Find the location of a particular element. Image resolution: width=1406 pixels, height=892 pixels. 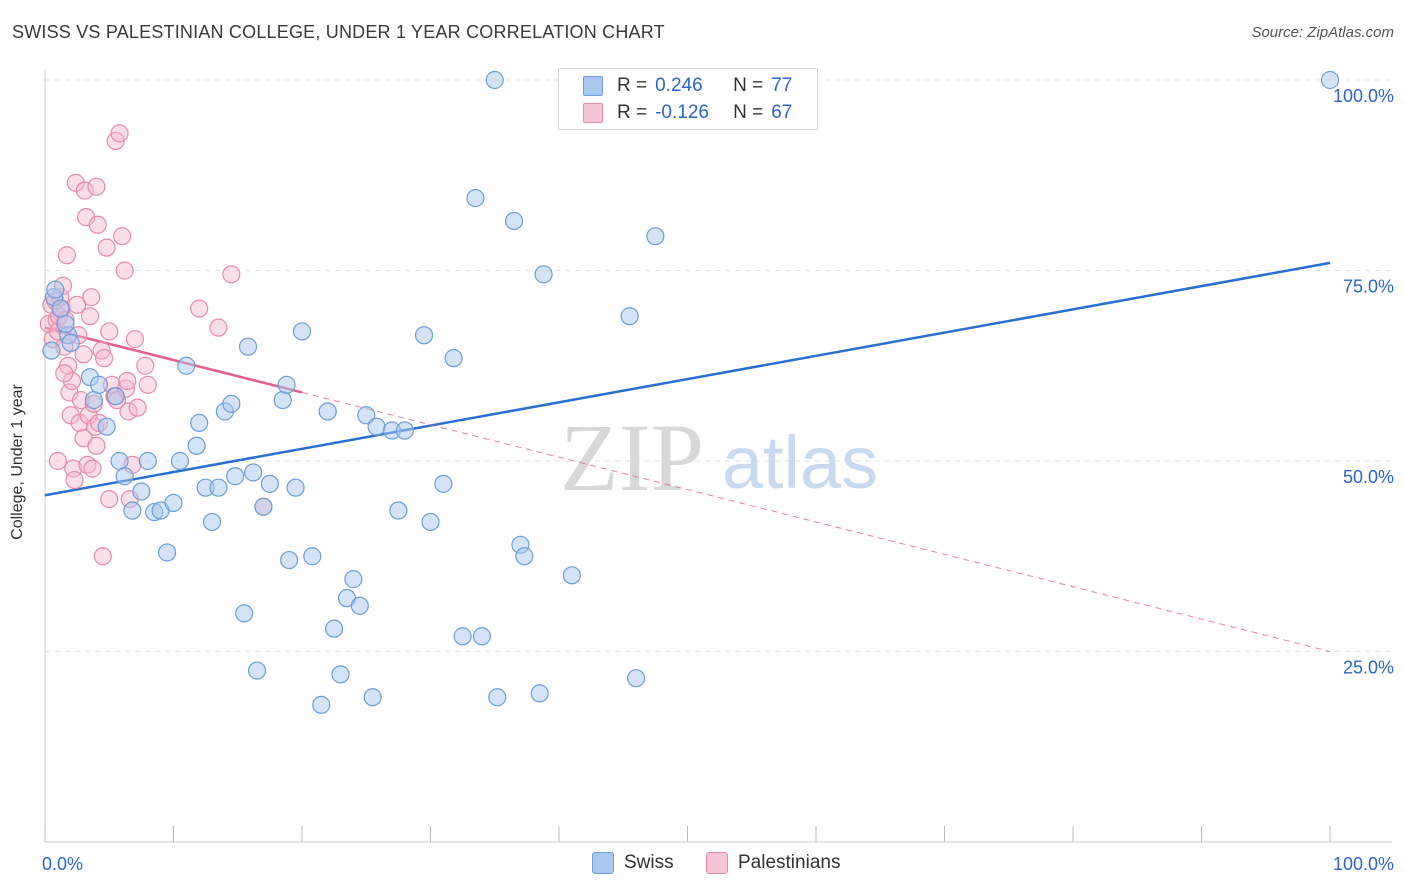

y-axis-label: College, Under 1 year is located at coordinates (17, 462).